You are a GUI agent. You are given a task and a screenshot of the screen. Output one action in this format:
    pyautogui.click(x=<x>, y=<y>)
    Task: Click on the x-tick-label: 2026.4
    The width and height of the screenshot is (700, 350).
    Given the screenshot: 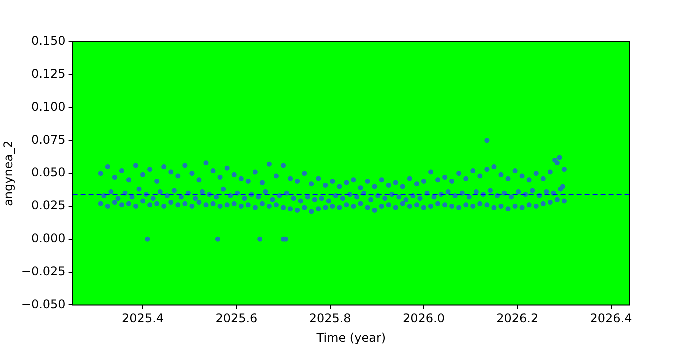 What is the action you would take?
    pyautogui.click(x=611, y=319)
    